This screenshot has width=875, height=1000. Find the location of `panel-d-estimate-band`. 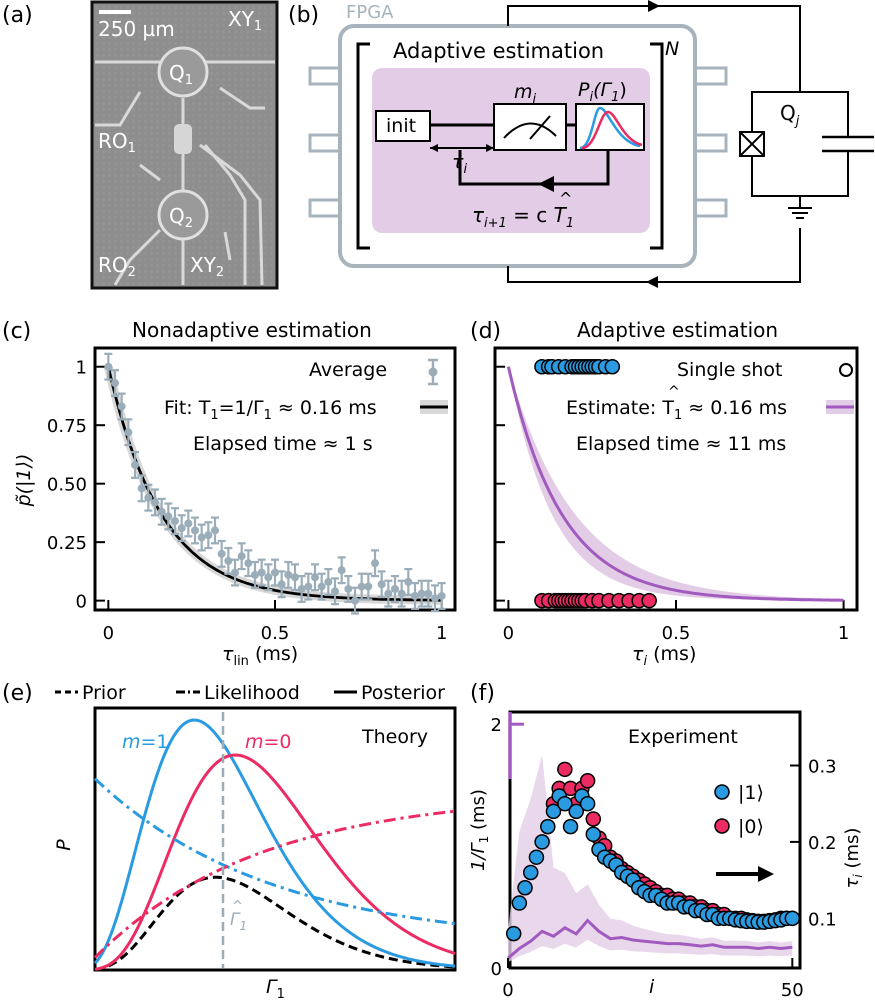

panel-d-estimate-band is located at coordinates (676, 483).